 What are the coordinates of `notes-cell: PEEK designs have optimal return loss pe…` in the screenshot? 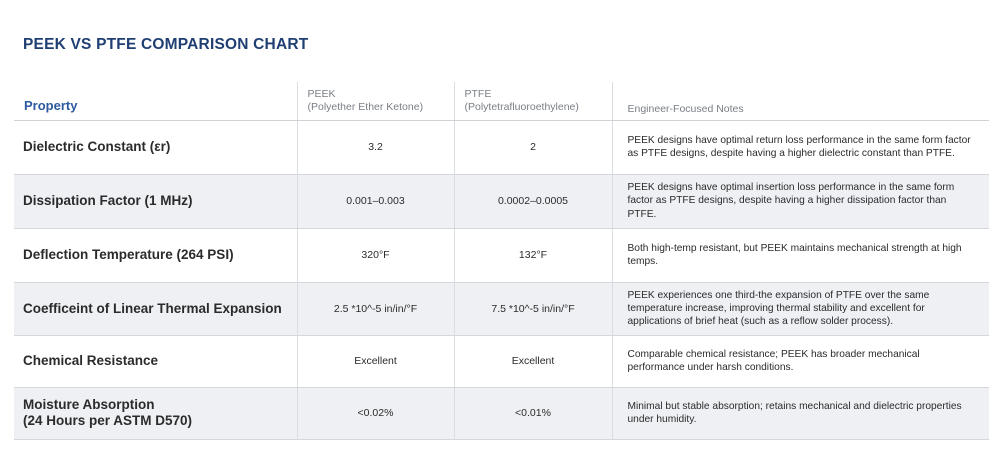 It's located at (800, 147).